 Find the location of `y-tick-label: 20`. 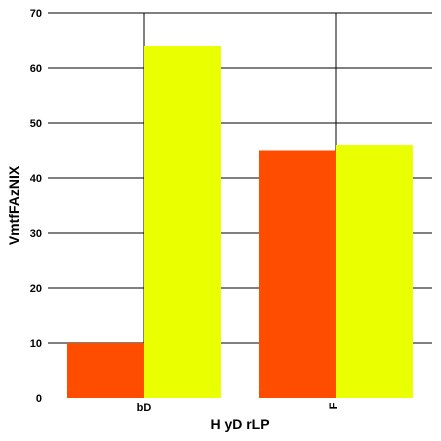

y-tick-label: 20 is located at coordinates (36, 289).